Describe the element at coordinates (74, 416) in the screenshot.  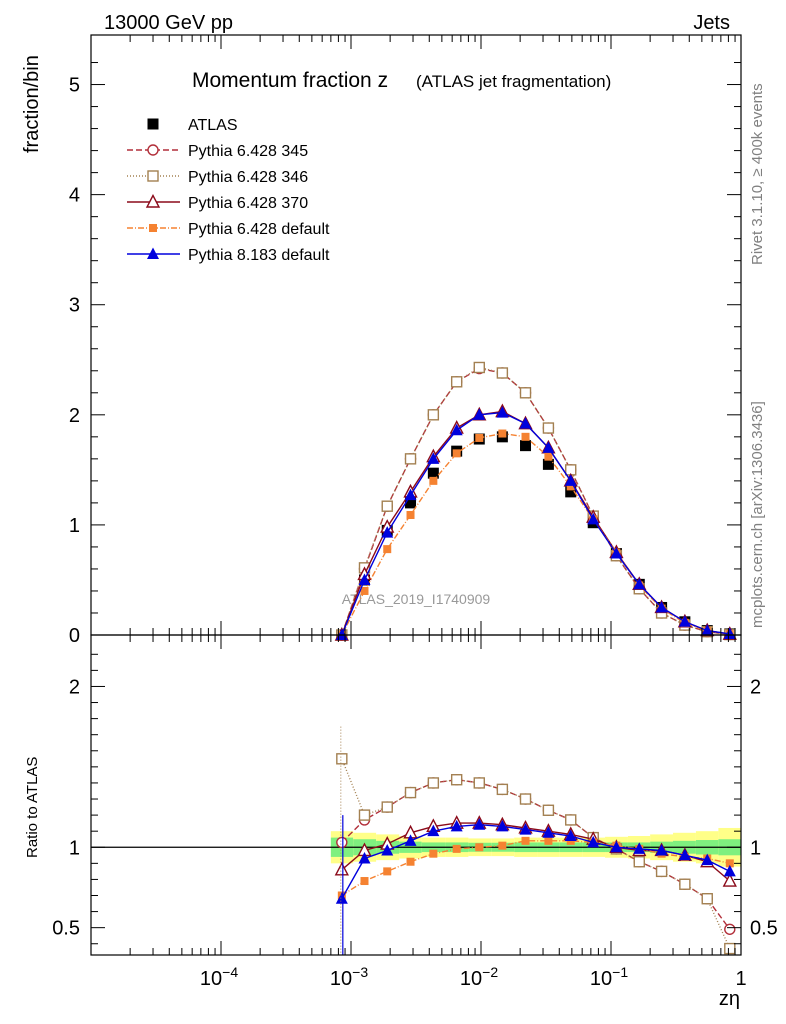
I see `y-tick-label: 2` at that location.